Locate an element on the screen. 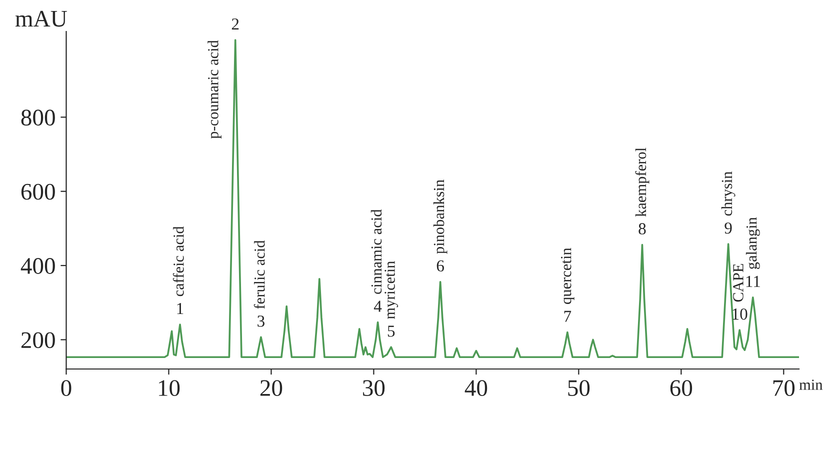 The image size is (828, 450). annotation: 4 is located at coordinates (378, 306).